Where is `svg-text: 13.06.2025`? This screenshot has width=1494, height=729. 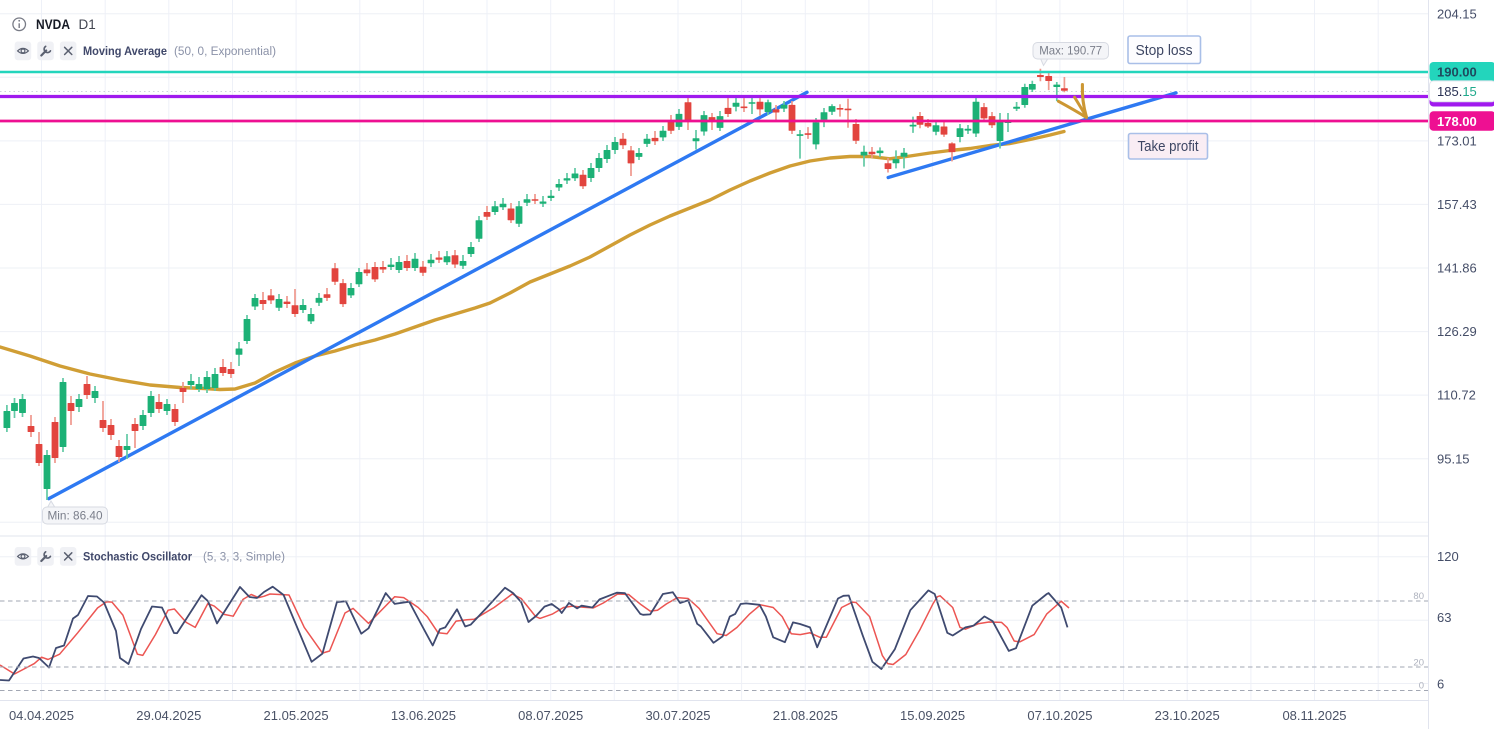
svg-text: 13.06.2025 is located at coordinates (423, 715).